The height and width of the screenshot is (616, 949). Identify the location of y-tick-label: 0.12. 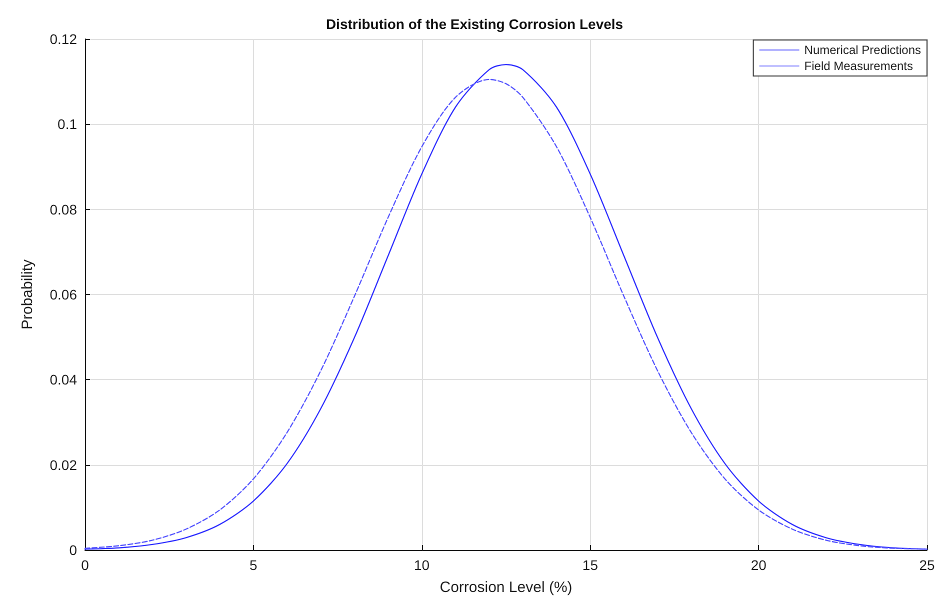
(64, 39).